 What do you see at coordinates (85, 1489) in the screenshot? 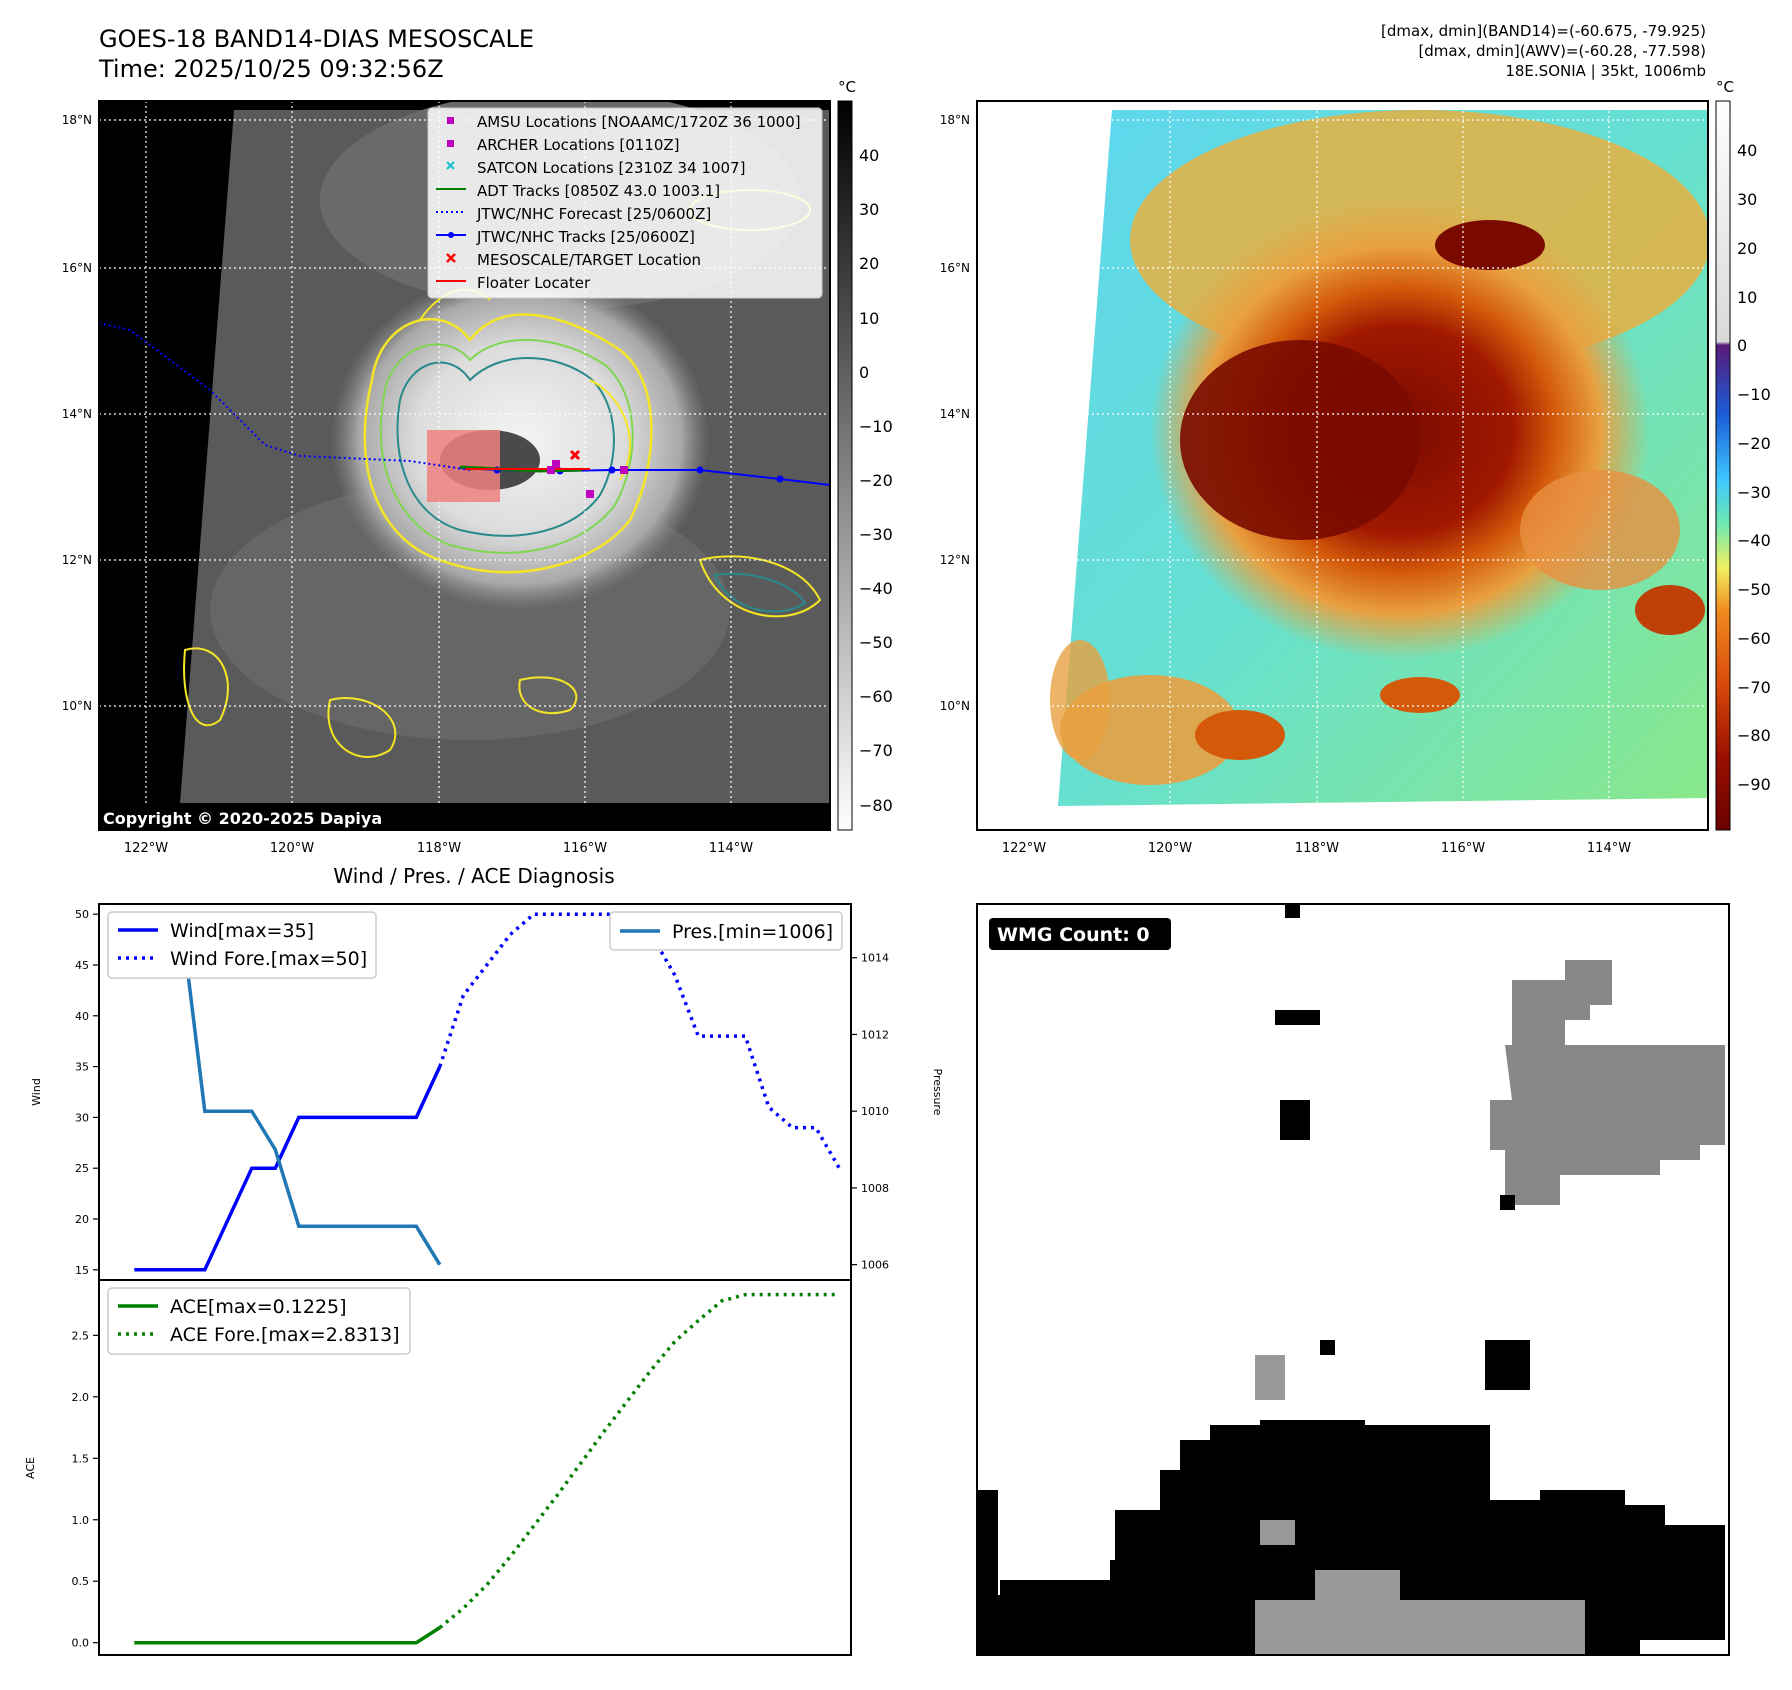
I see `ace-axis-ticks: 2.5 2.0 1.5 1.0 0.5 0.0` at bounding box center [85, 1489].